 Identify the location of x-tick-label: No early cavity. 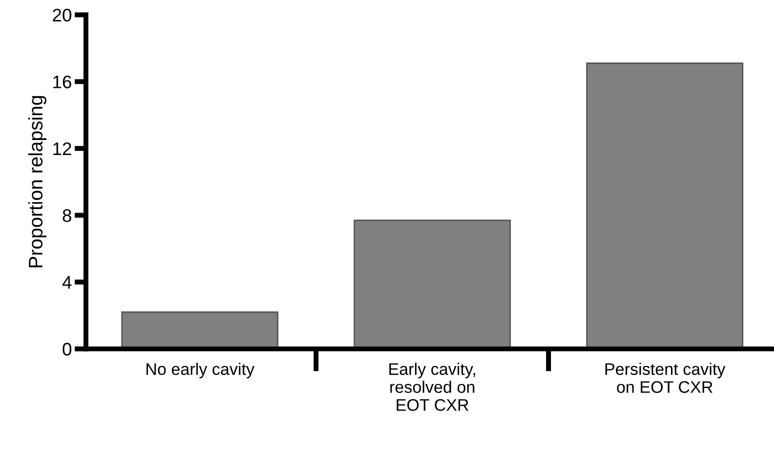
(200, 370).